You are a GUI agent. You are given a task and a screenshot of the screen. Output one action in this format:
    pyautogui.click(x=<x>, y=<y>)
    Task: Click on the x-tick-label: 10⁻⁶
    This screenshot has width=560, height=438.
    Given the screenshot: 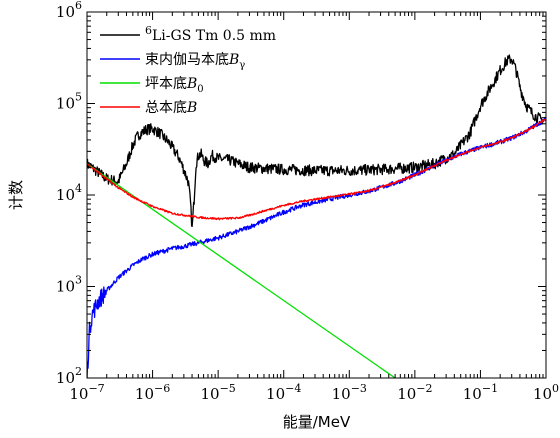 What is the action you would take?
    pyautogui.click(x=152, y=392)
    